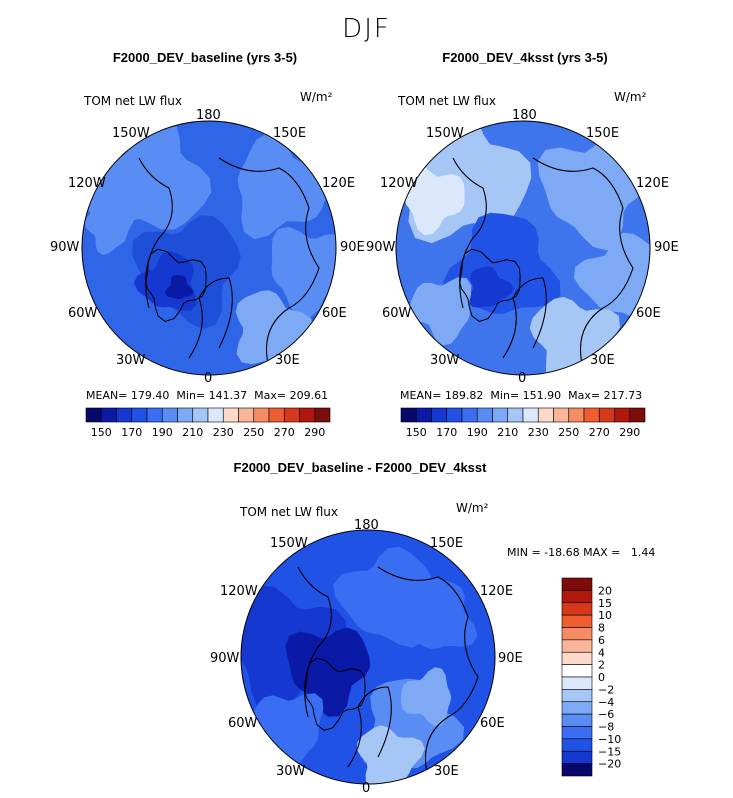 This screenshot has height=798, width=733. Describe the element at coordinates (601, 677) in the screenshot. I see `colorbar-tick-label: 0` at that location.